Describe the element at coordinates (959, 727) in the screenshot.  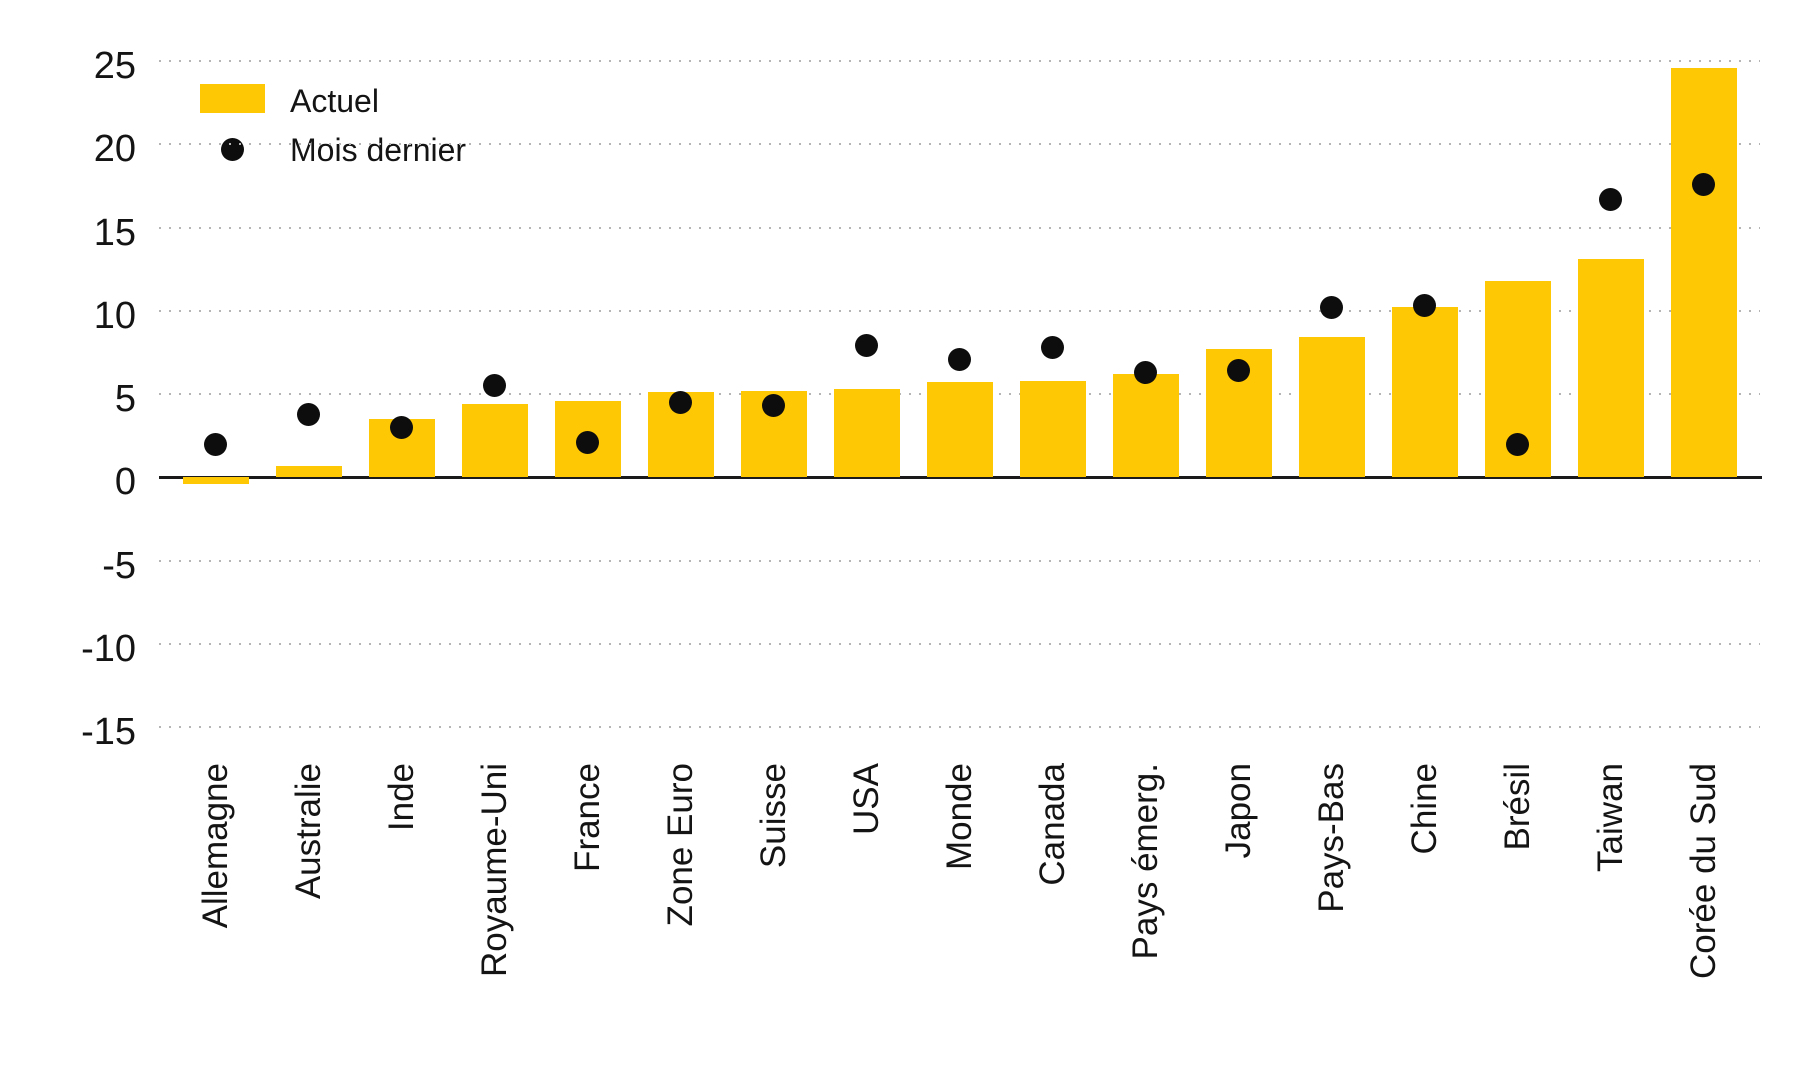
I see `gridline-y--15` at that location.